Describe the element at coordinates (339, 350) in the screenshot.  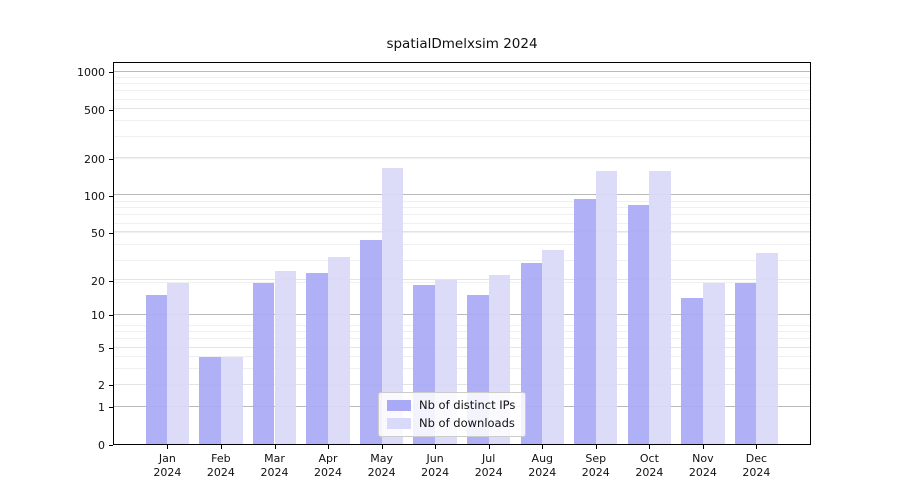
I see `bar-downloads-apr` at that location.